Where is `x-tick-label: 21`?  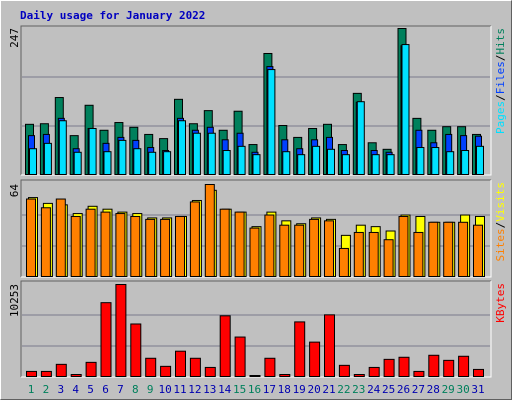 x-tick-label: 21 is located at coordinates (328, 389).